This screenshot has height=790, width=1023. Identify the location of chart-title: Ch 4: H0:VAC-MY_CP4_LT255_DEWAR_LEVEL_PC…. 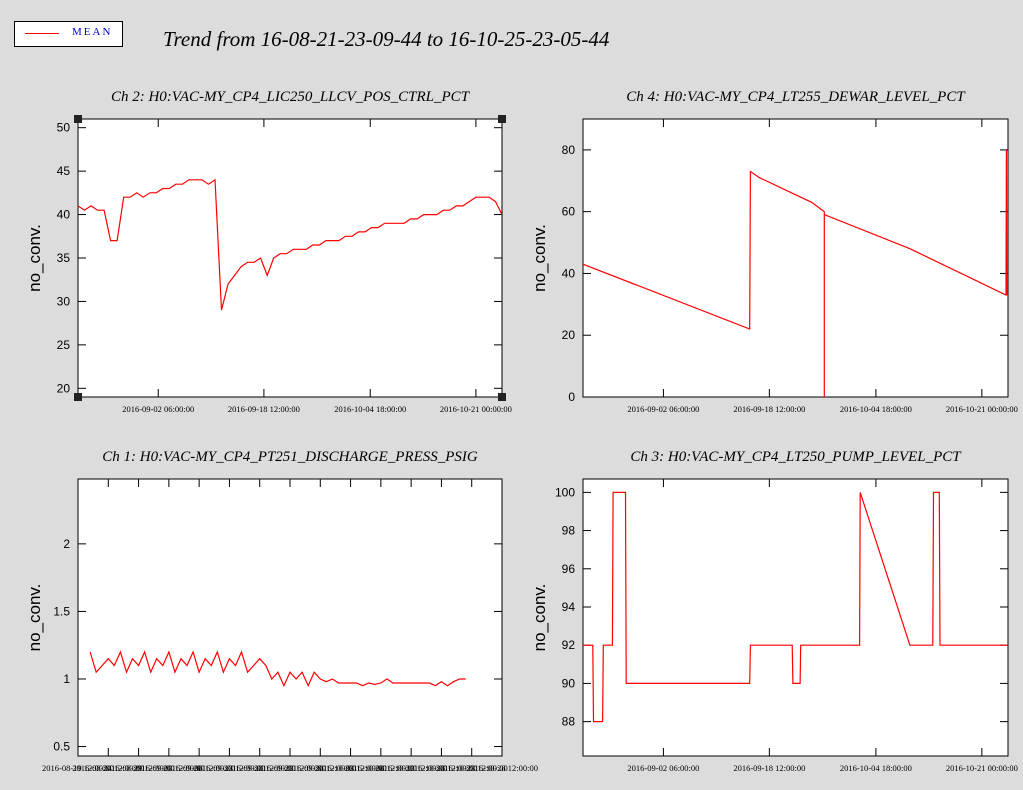
(796, 97).